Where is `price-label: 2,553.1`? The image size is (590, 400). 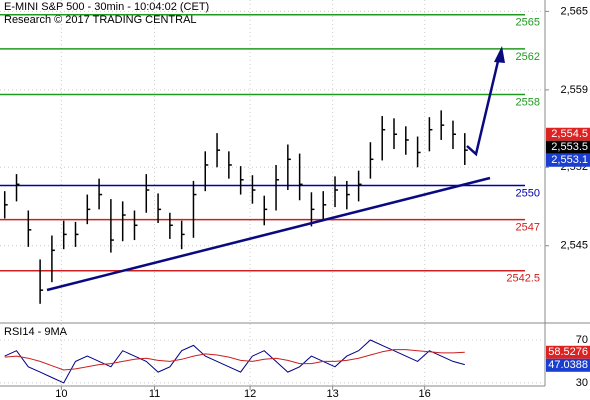
price-label: 2,553.1 is located at coordinates (569, 160).